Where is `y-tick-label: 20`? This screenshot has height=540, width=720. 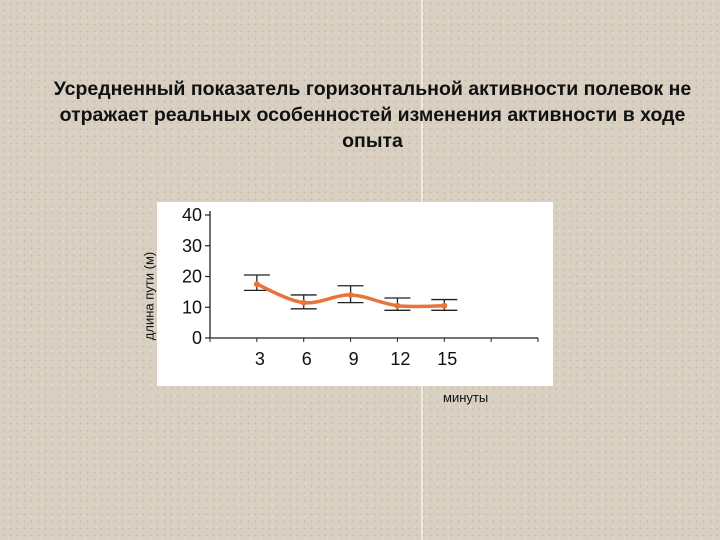
y-tick-label: 20 is located at coordinates (192, 277).